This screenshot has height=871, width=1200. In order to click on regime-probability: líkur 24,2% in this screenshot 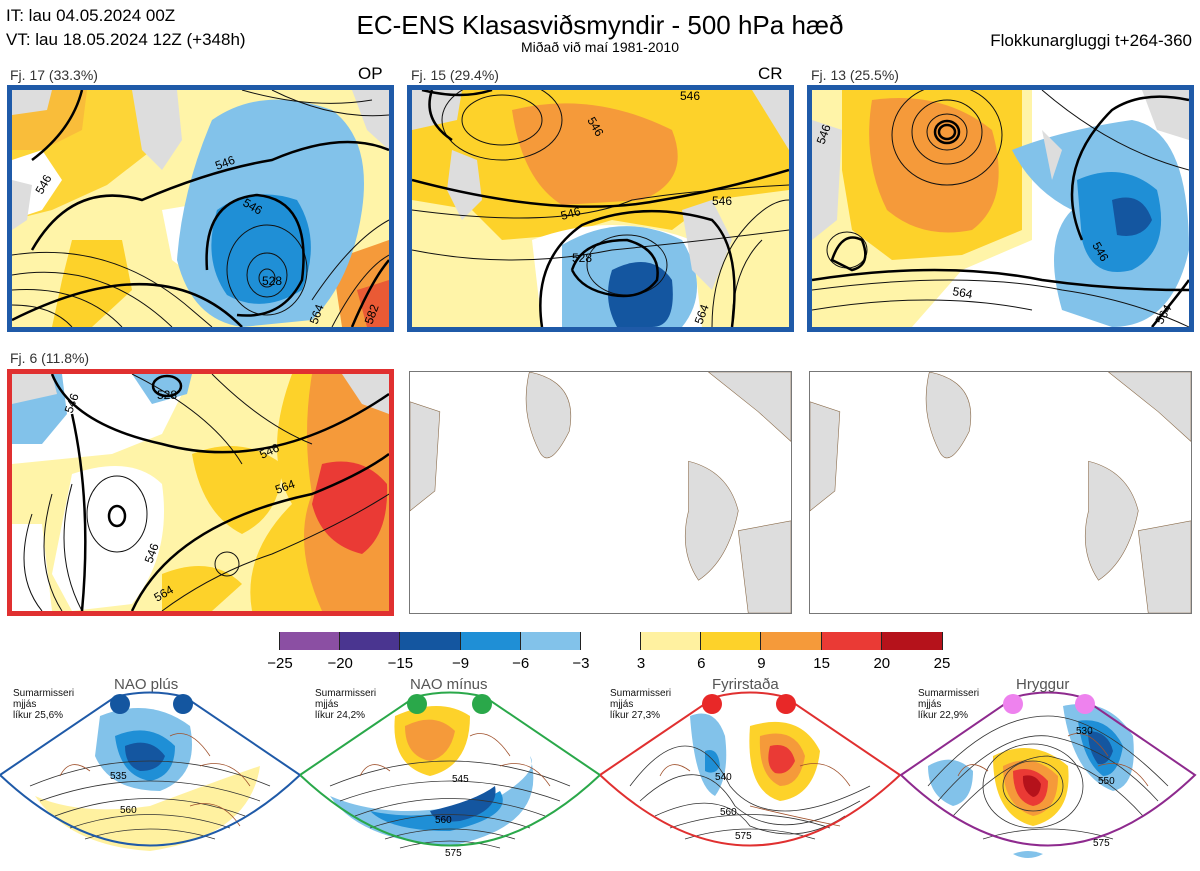, I will do `click(340, 715)`.